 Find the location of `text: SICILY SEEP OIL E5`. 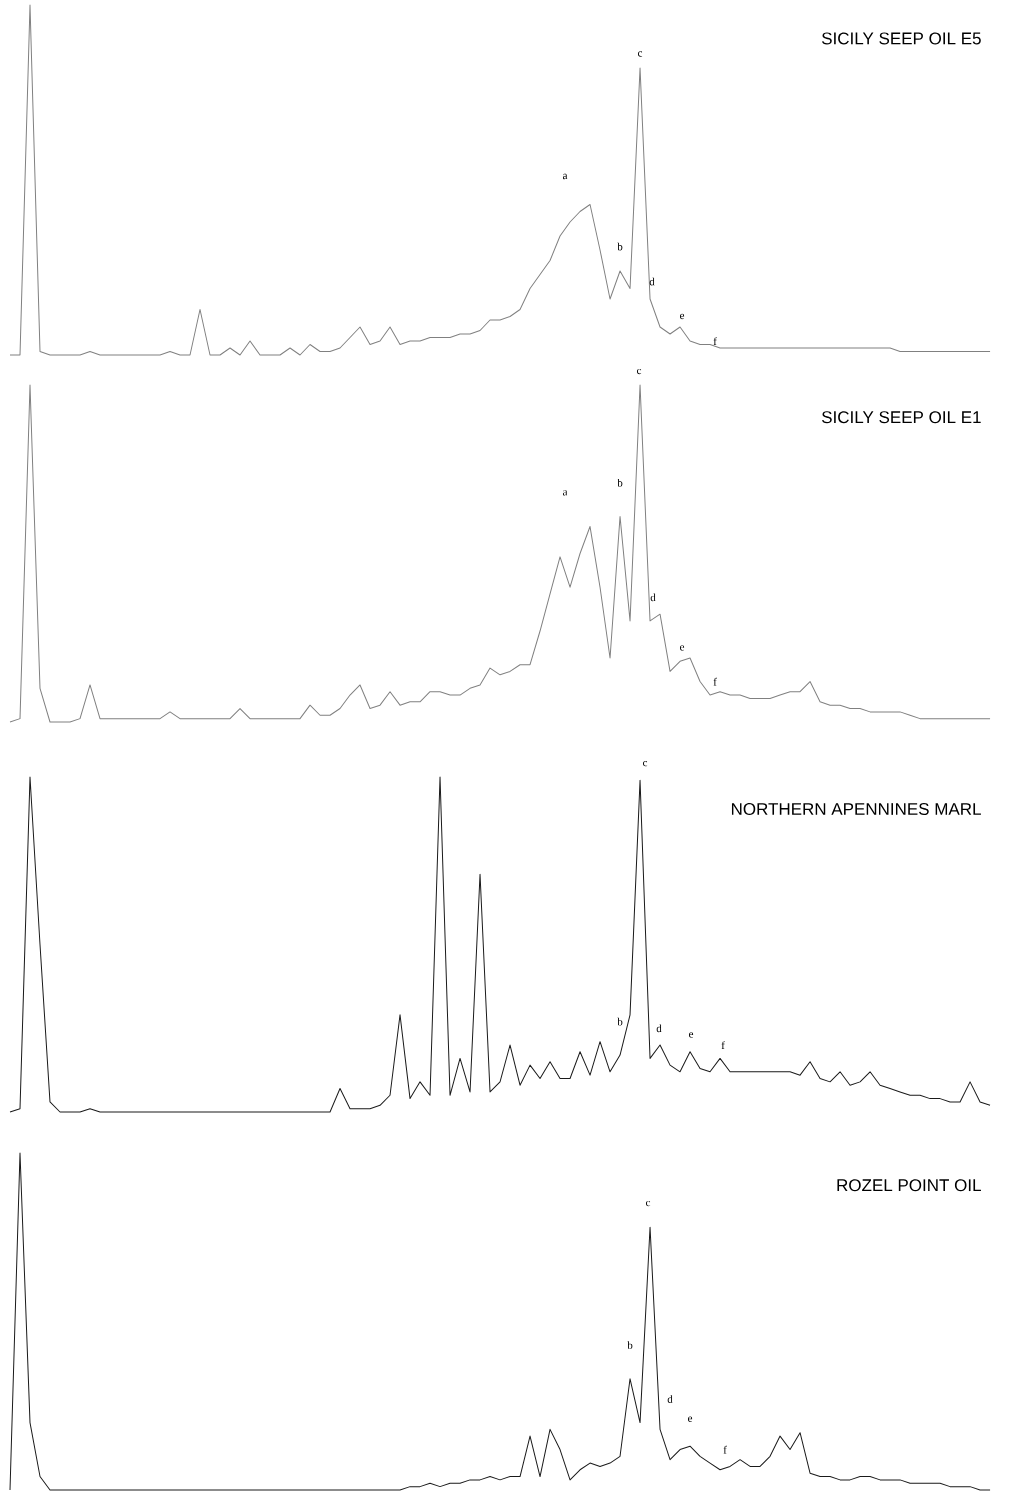

text: SICILY SEEP OIL E5 is located at coordinates (901, 38).